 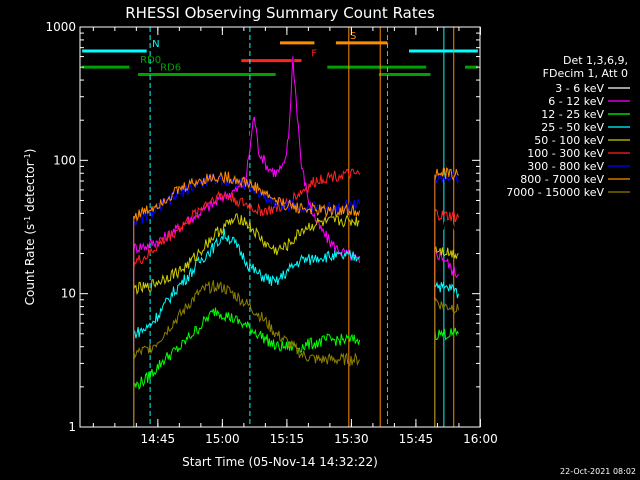 What do you see at coordinates (480, 439) in the screenshot?
I see `x-tick-label-5: 16:00` at bounding box center [480, 439].